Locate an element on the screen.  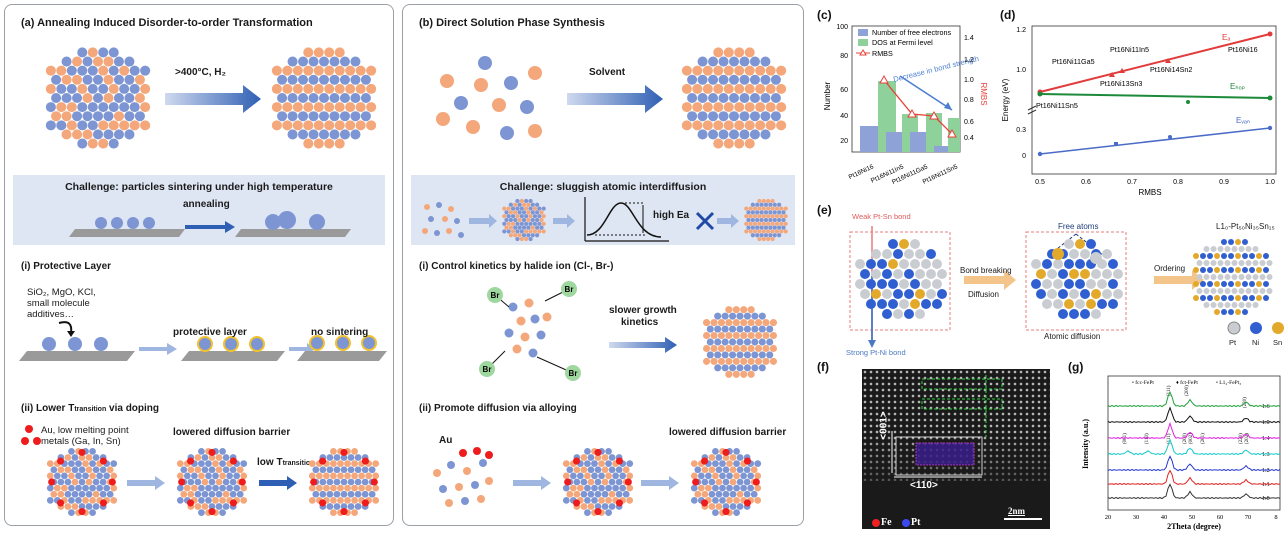
dopant-atom is located at coordinates (619, 461).